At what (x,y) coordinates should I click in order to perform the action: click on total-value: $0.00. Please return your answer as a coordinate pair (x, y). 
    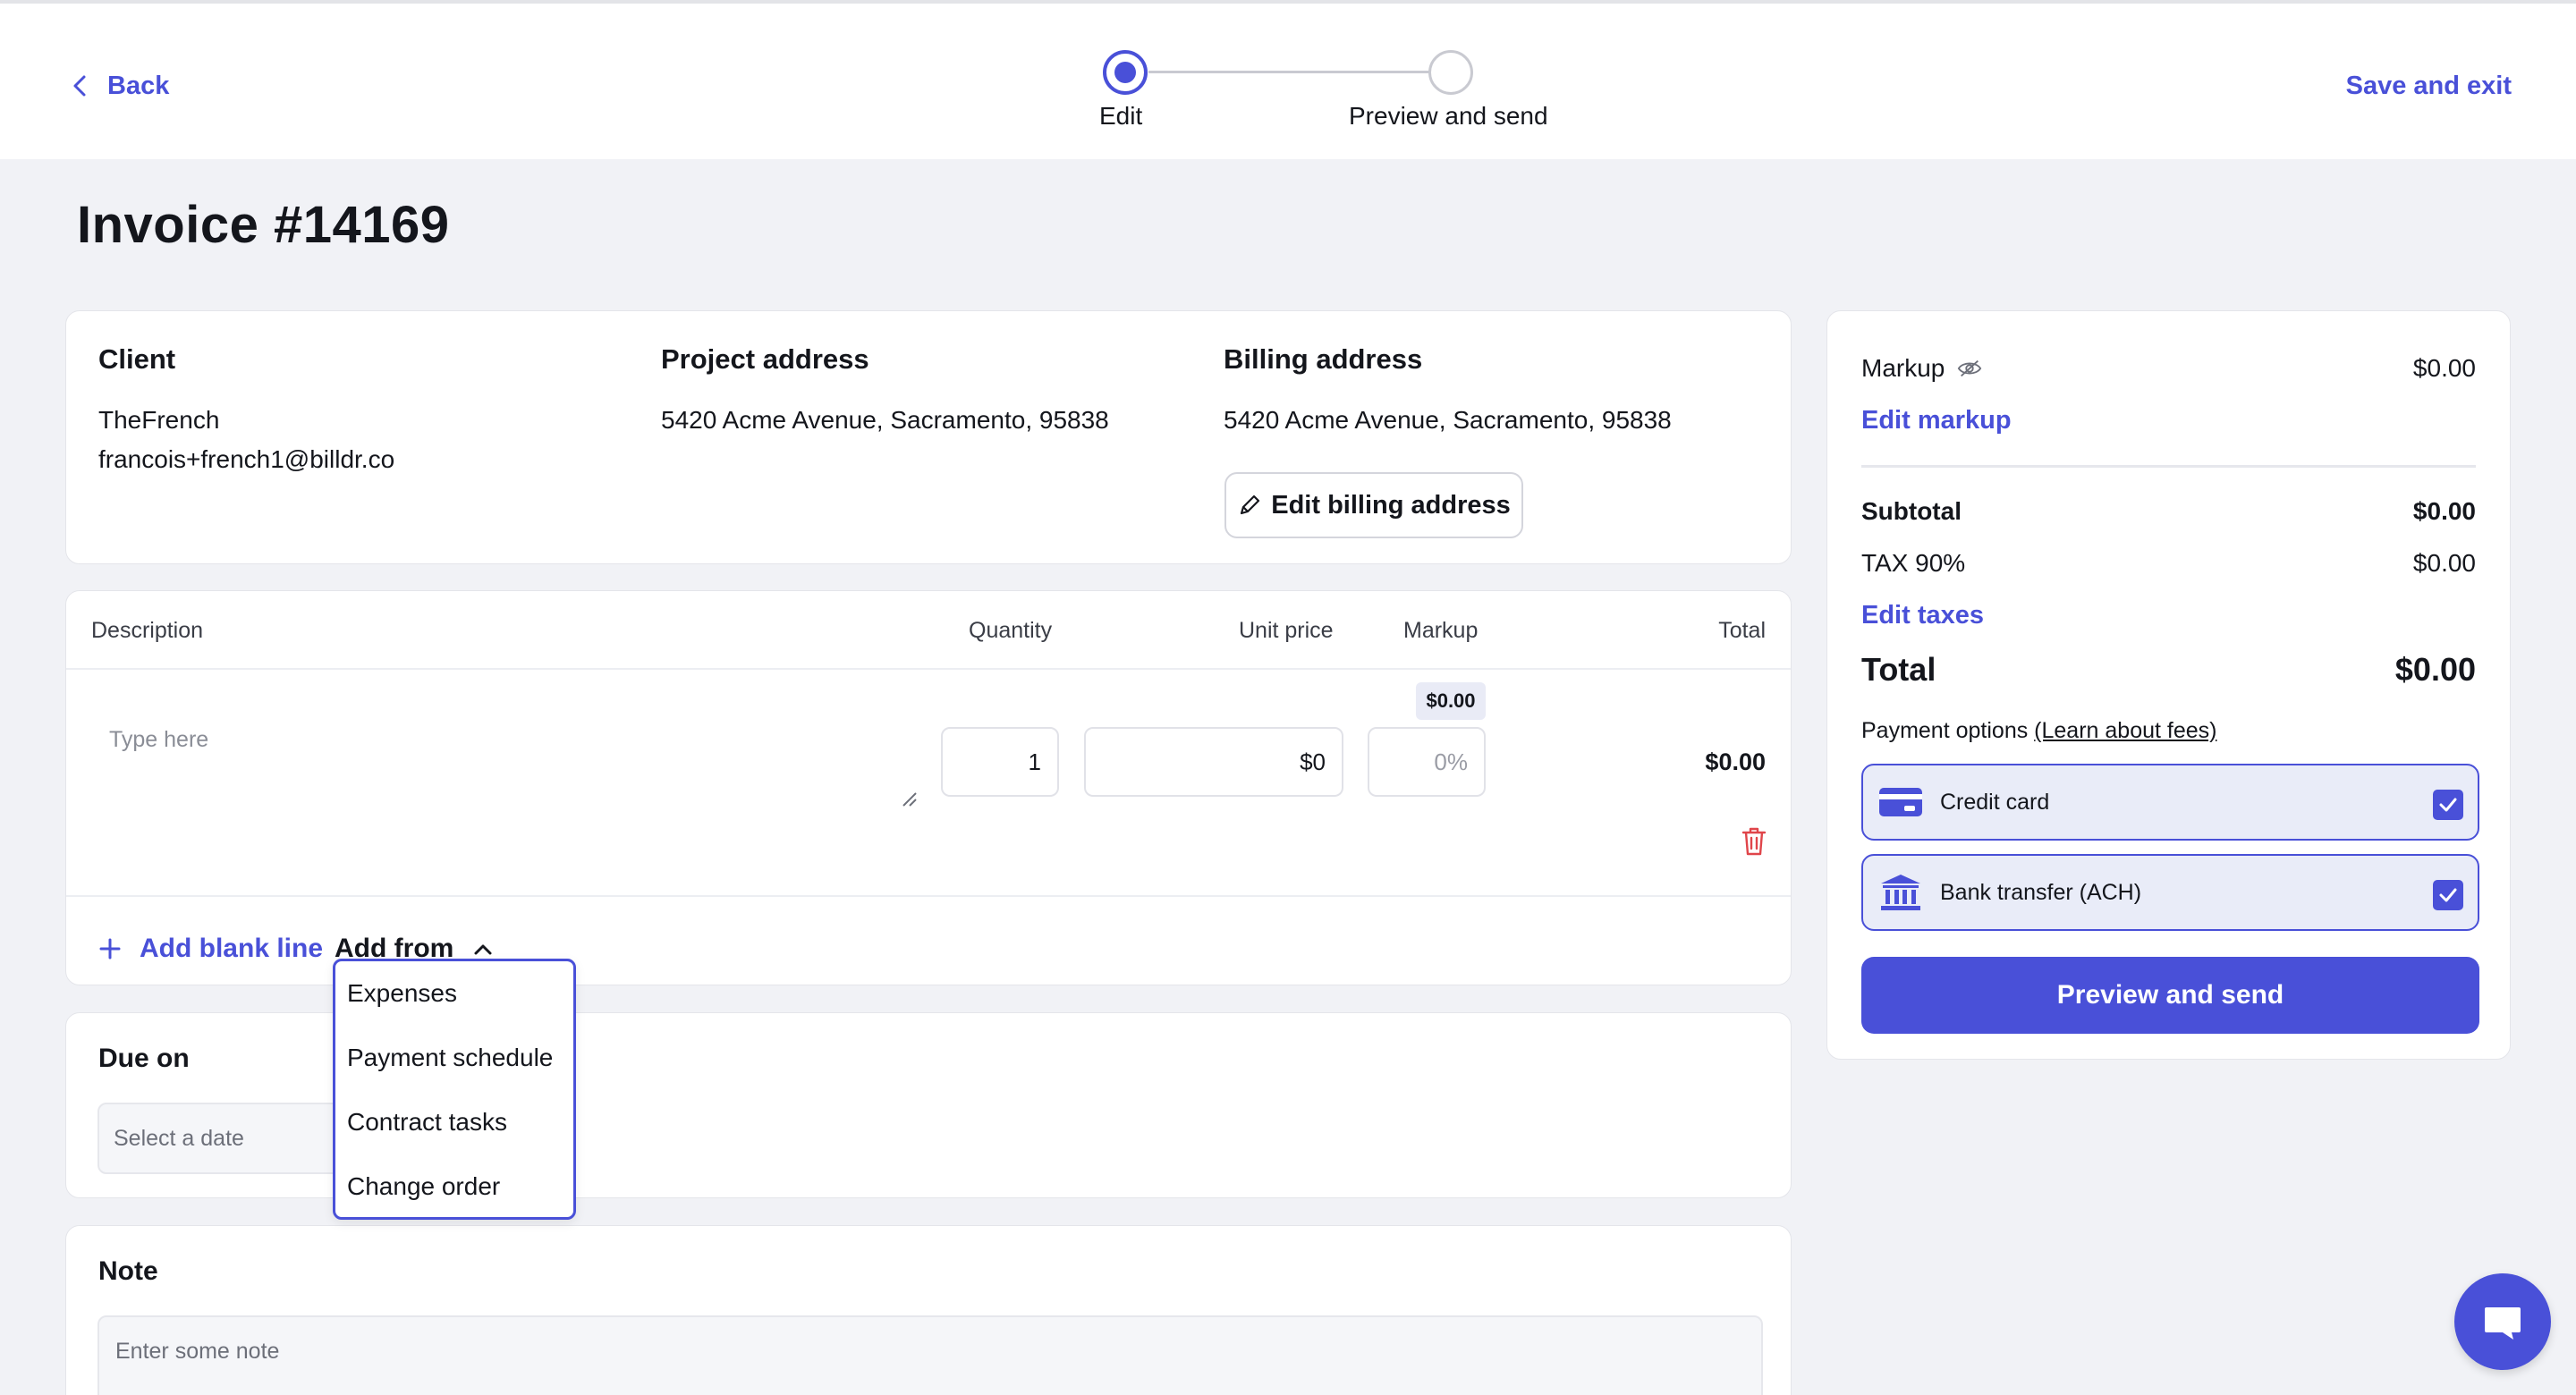
    Looking at the image, I should click on (2435, 669).